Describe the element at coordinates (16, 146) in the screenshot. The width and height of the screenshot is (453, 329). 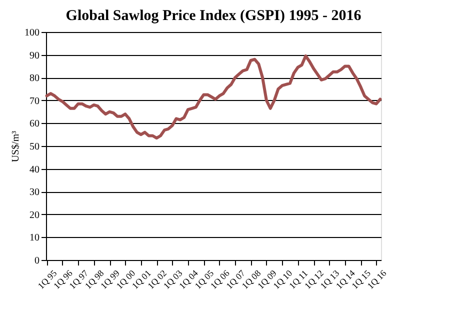
I see `y-axis-title: US$/m³` at that location.